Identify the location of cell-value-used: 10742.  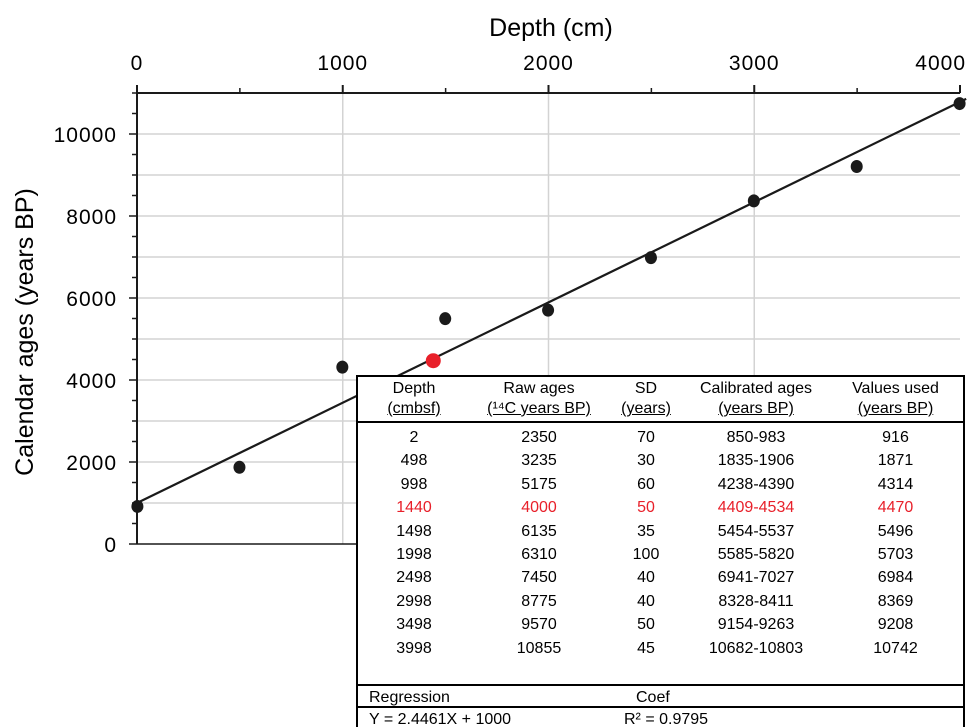
(895, 648).